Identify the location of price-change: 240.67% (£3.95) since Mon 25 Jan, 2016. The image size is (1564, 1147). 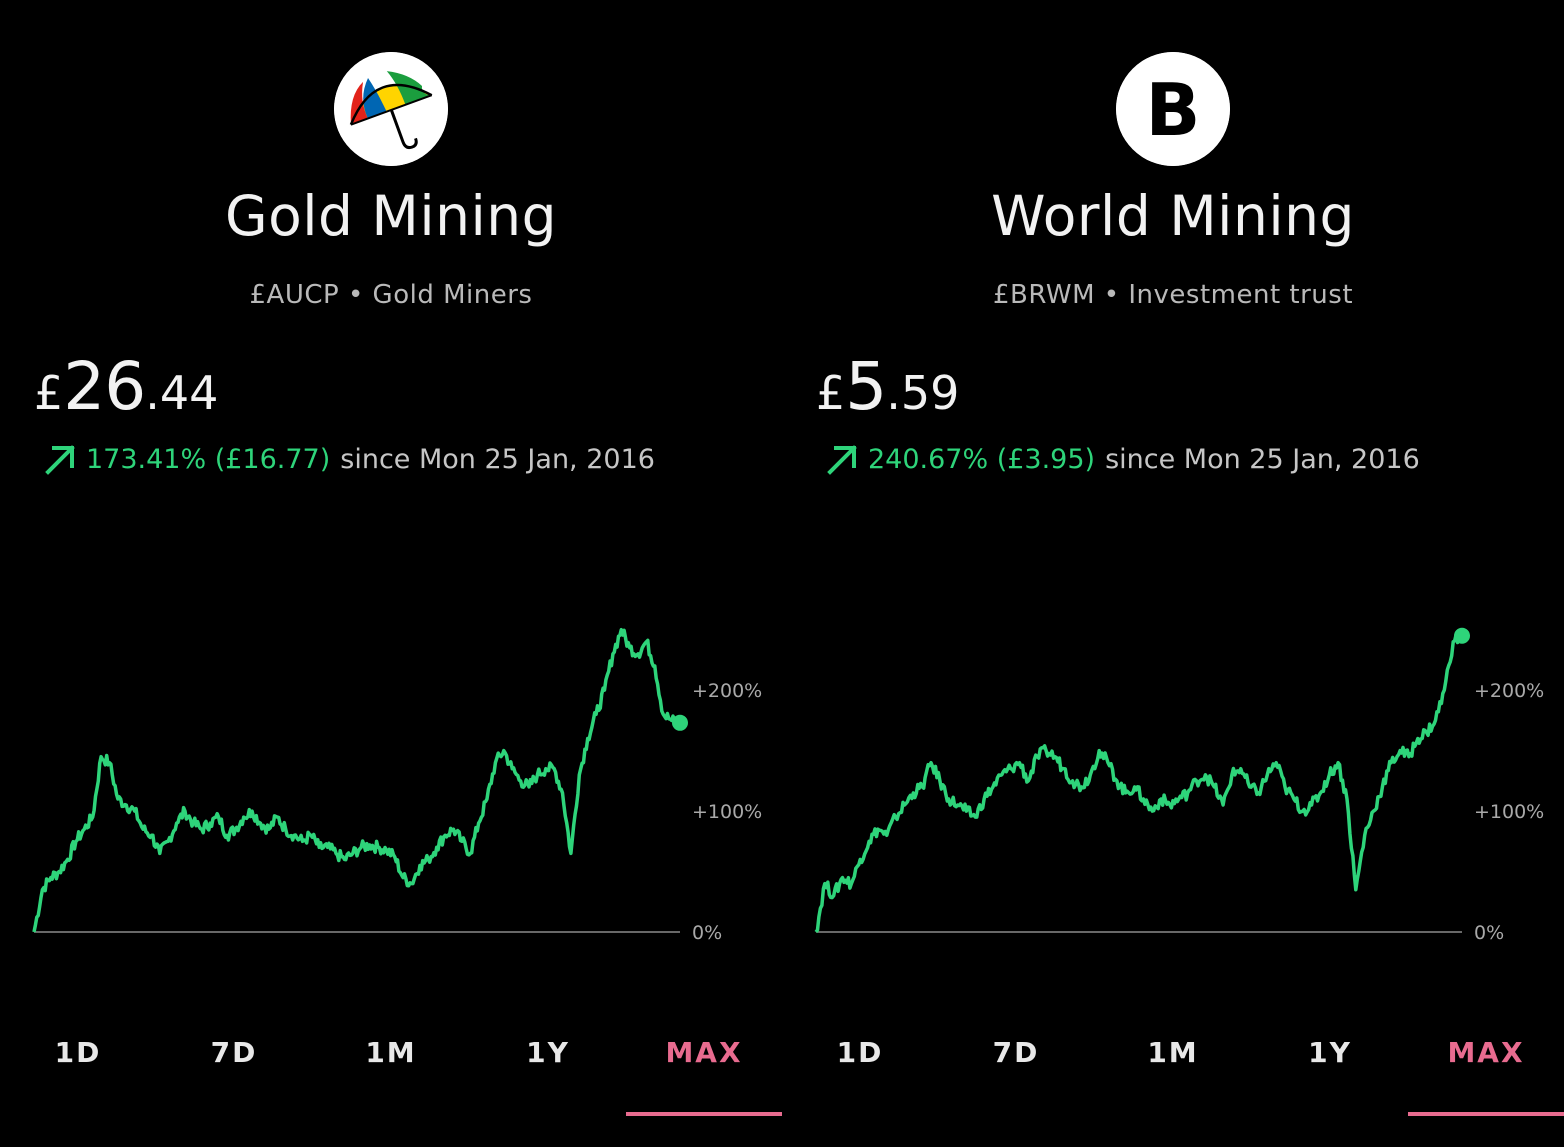
(1123, 459).